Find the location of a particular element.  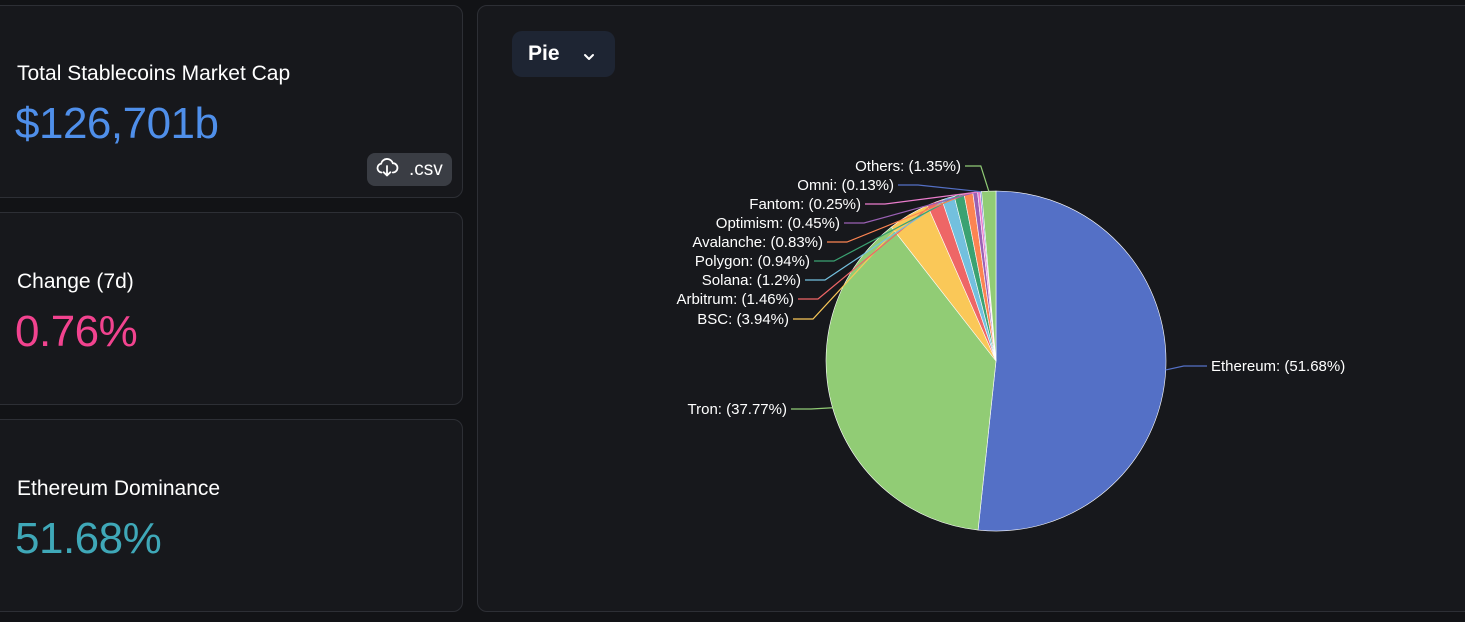

pie-slice-ethereum is located at coordinates (1072, 361).